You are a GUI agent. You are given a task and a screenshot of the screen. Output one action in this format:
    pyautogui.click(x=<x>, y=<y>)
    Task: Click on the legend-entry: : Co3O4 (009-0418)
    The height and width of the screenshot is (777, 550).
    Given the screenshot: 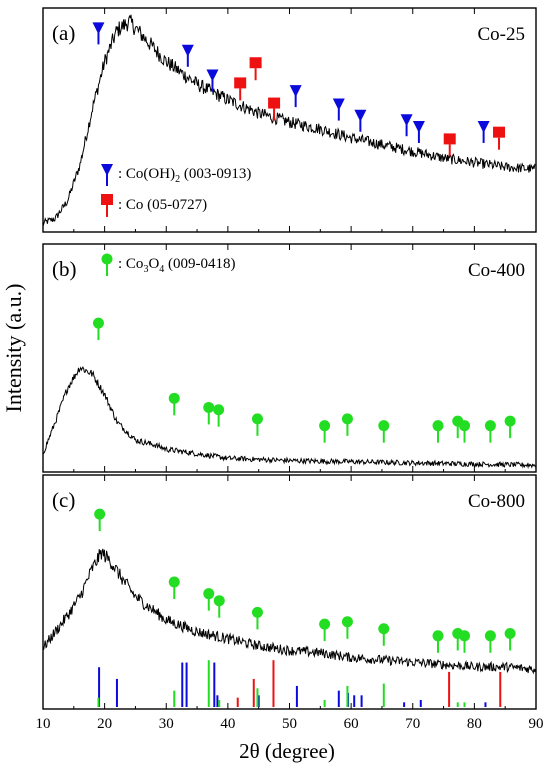 What is the action you would take?
    pyautogui.click(x=168, y=264)
    